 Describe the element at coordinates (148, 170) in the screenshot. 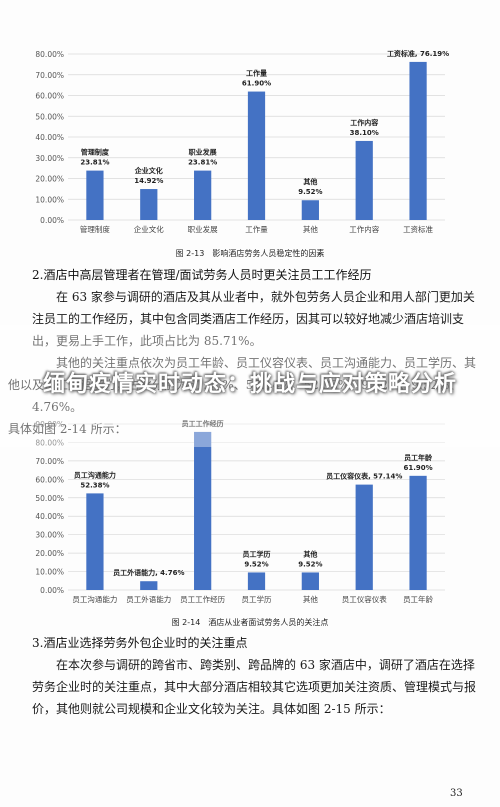

I see `data-label: 企业文化` at that location.